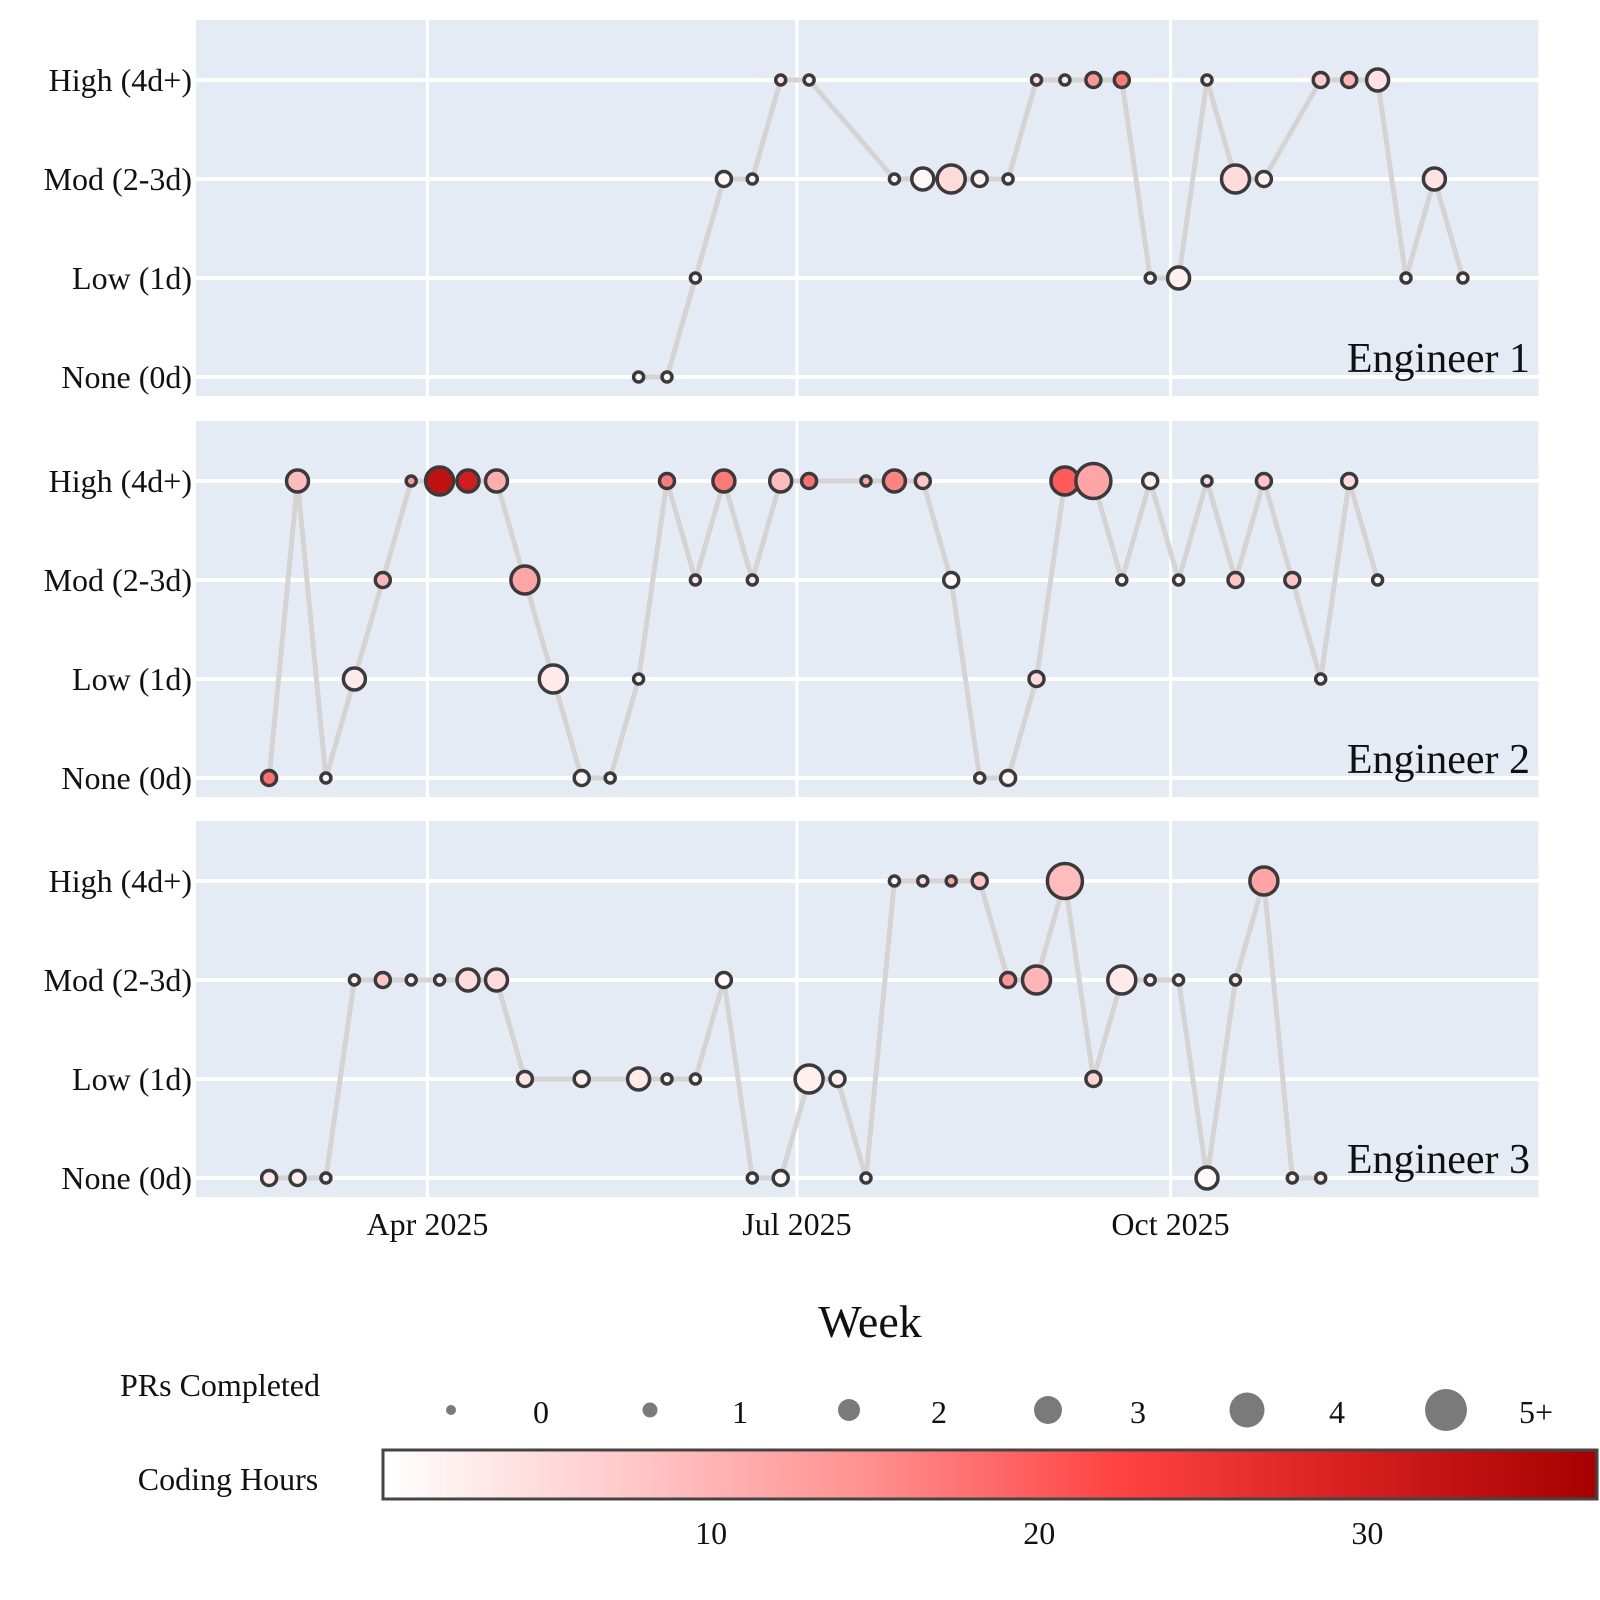 This screenshot has height=1600, width=1600. Describe the element at coordinates (541, 1412) in the screenshot. I see `size-legend-label: 0` at that location.